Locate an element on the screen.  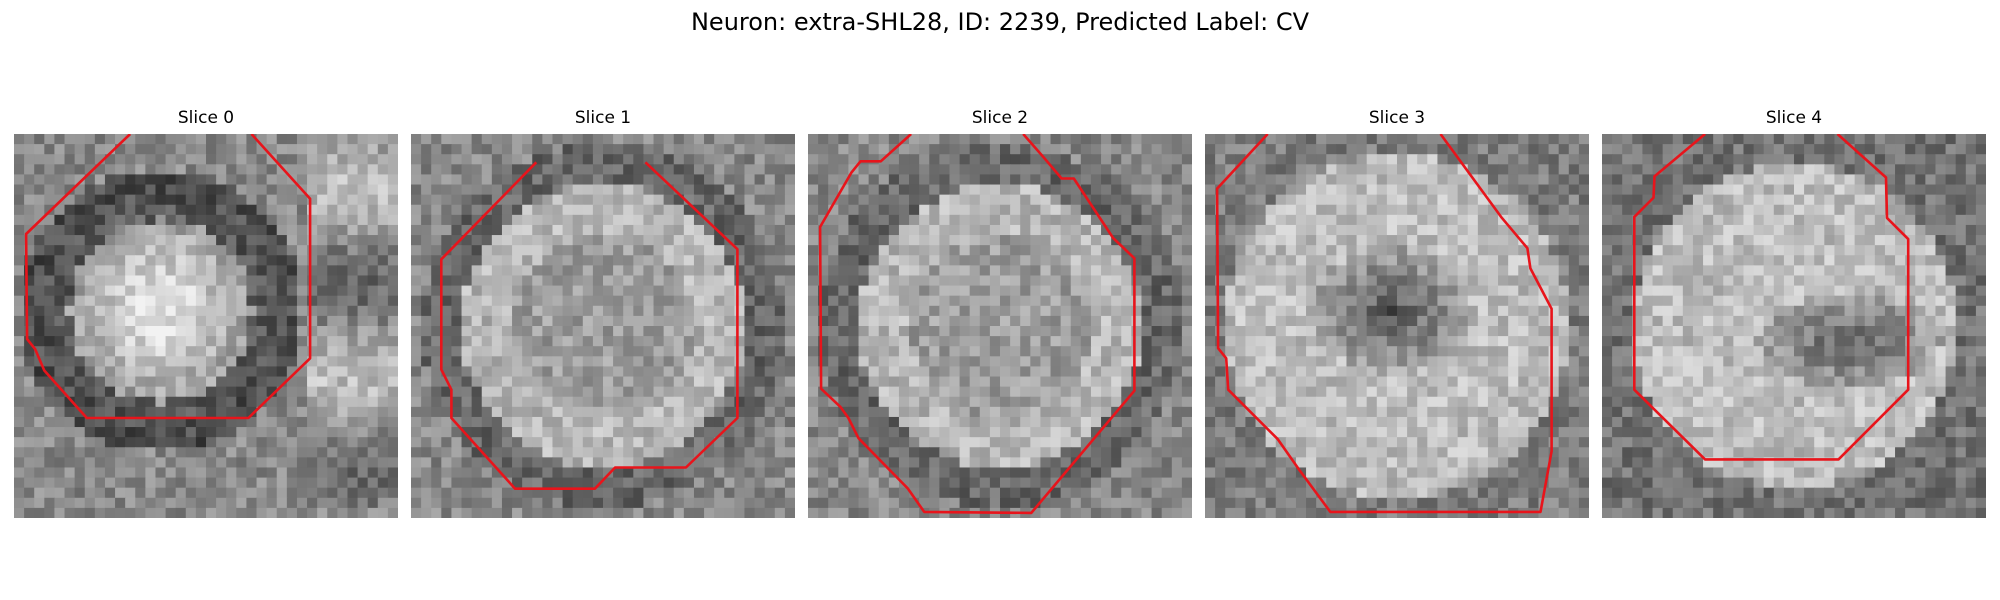
slice-title-2: Slice 2 is located at coordinates (1000, 118).